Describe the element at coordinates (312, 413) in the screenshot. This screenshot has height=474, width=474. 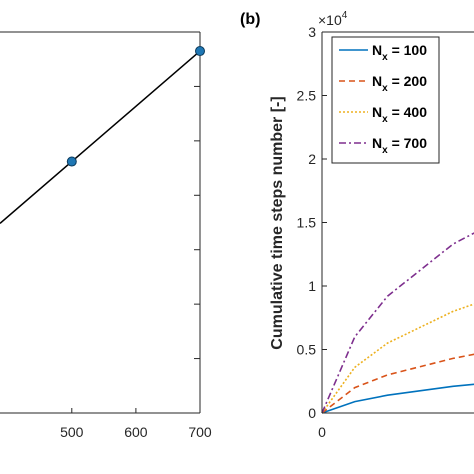
I see `right-y-tick-label: 0` at that location.